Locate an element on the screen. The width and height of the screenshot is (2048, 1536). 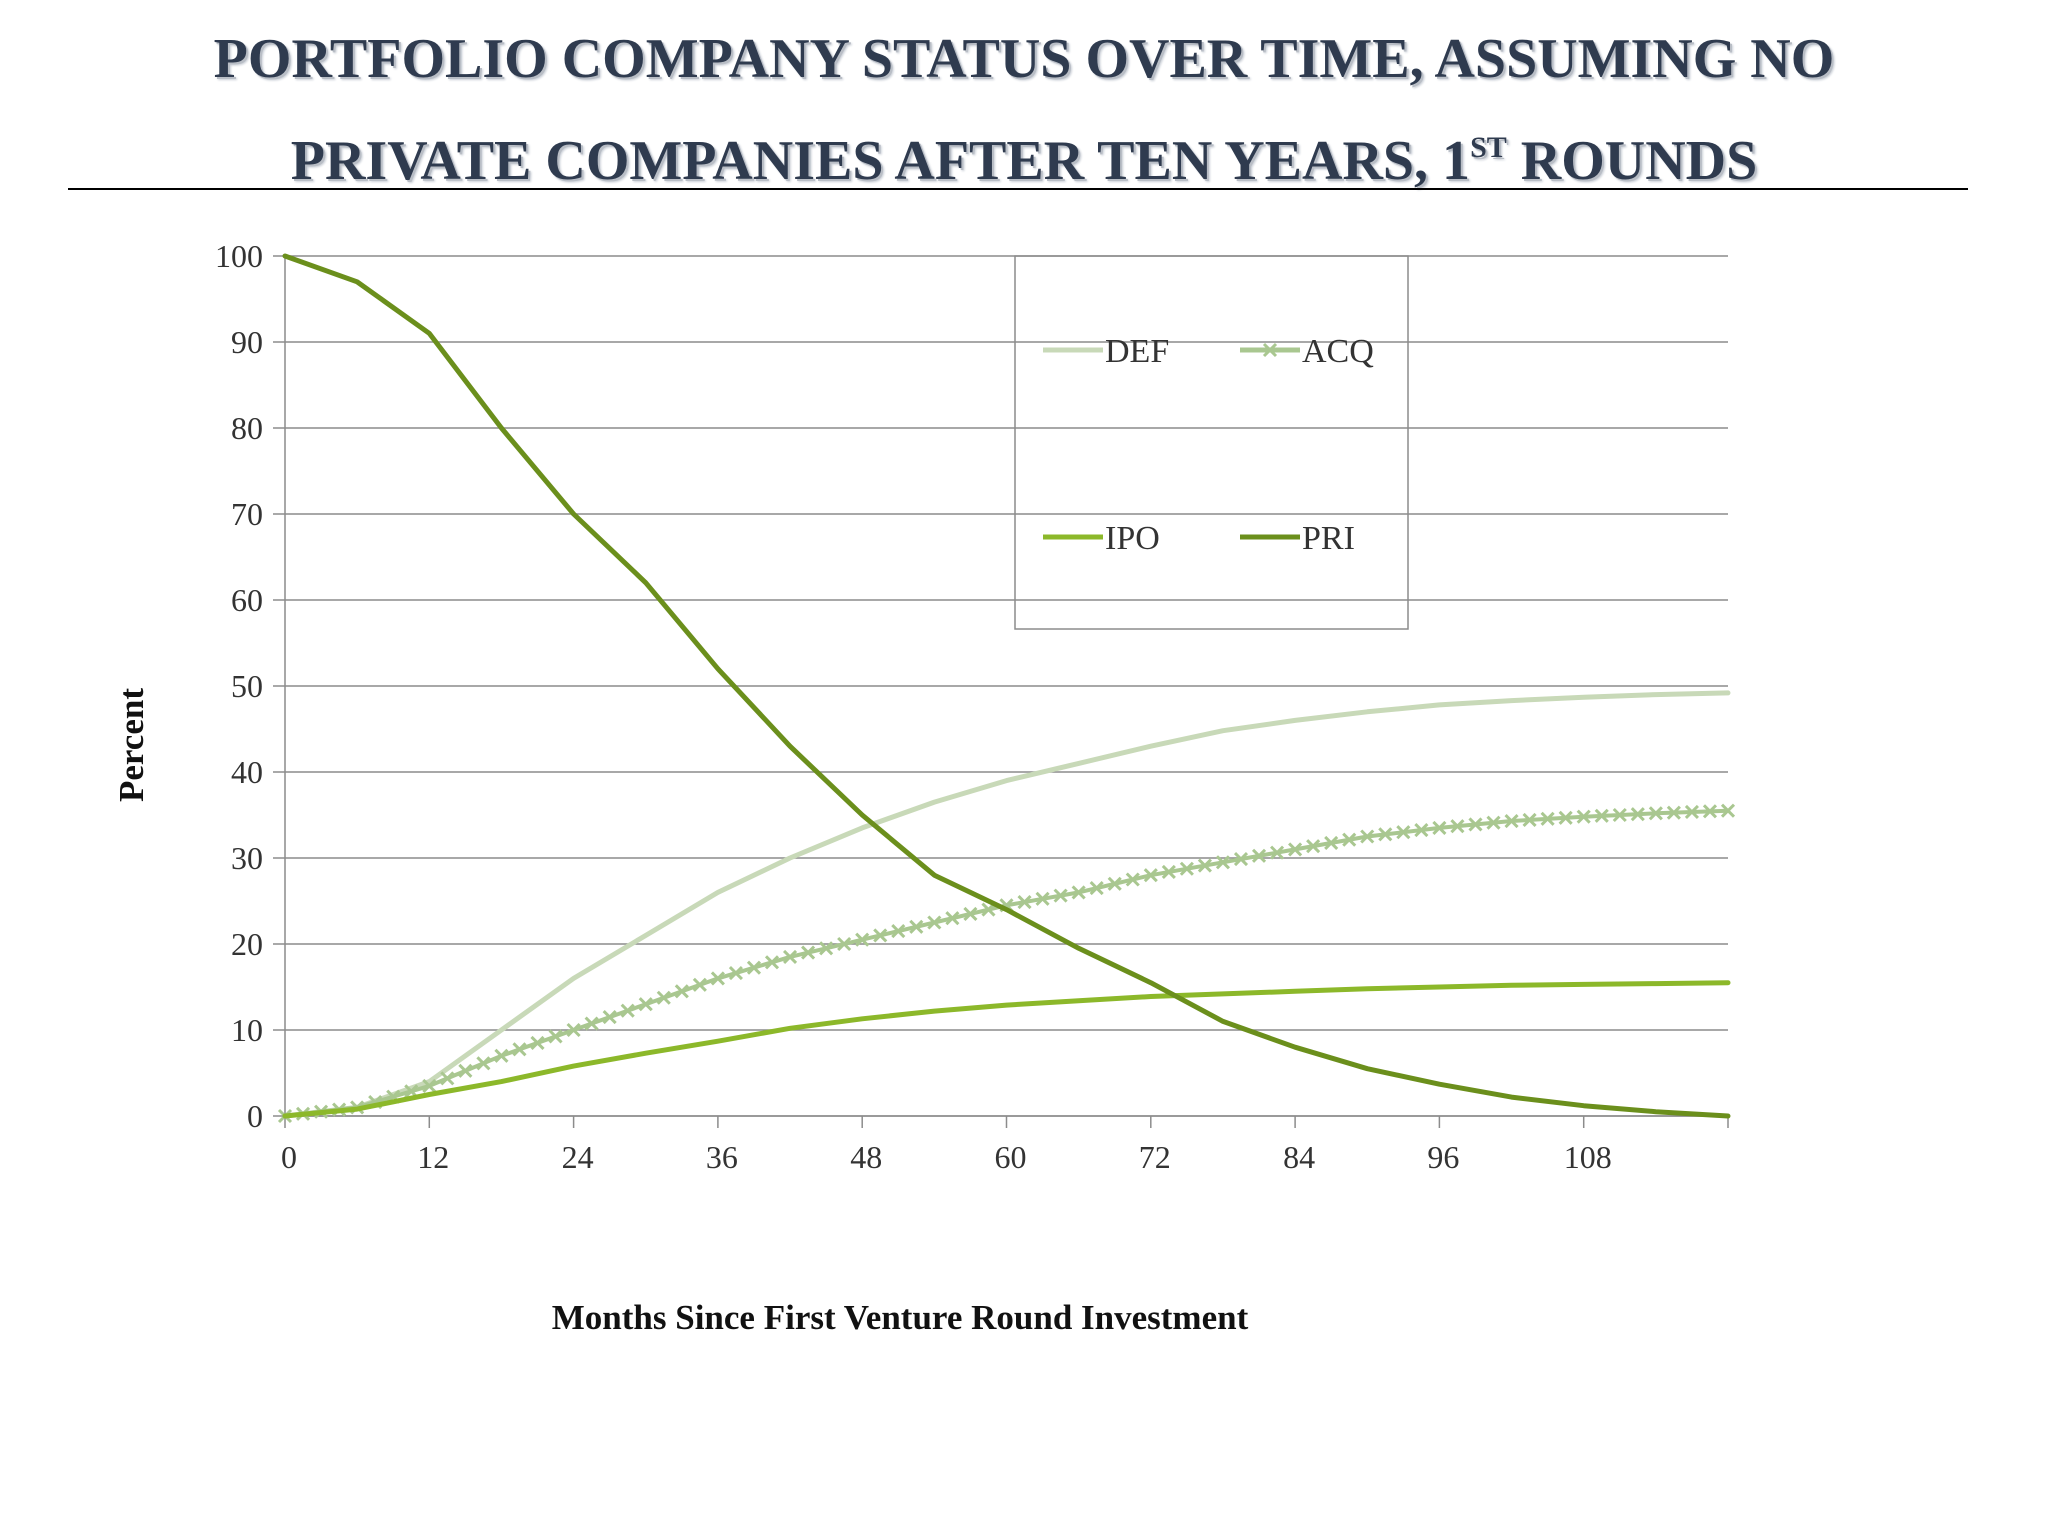
legend-item-def: DEF is located at coordinates (1106, 351).